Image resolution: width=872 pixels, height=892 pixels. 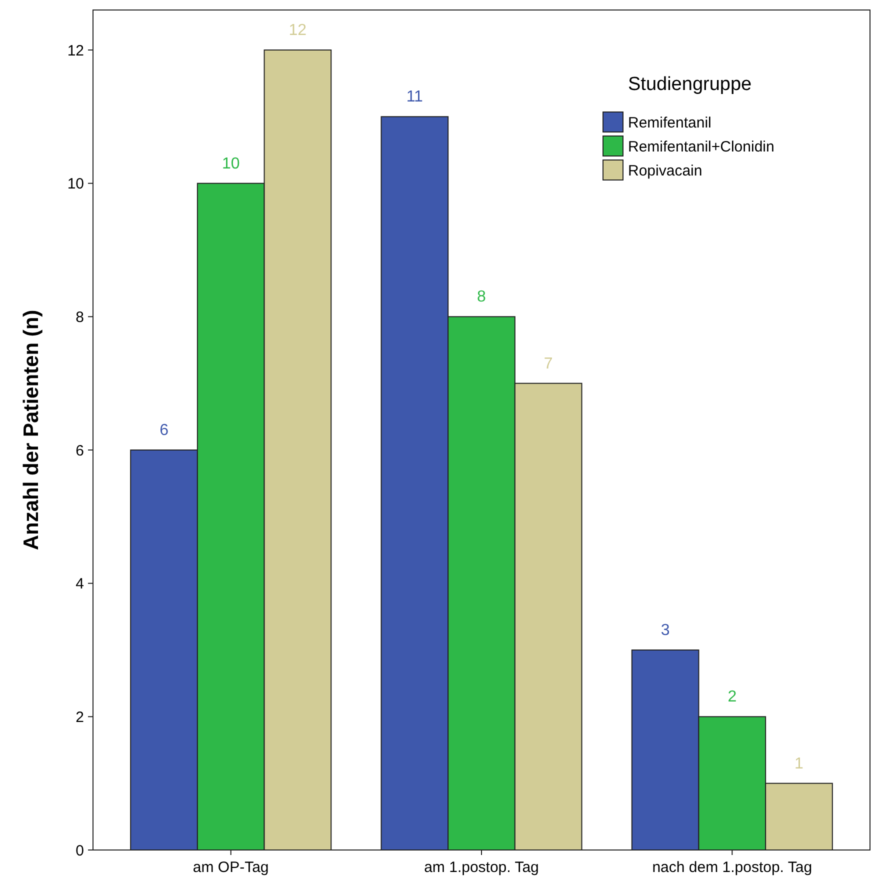 I want to click on legend-label: Ropivacain, so click(x=665, y=171).